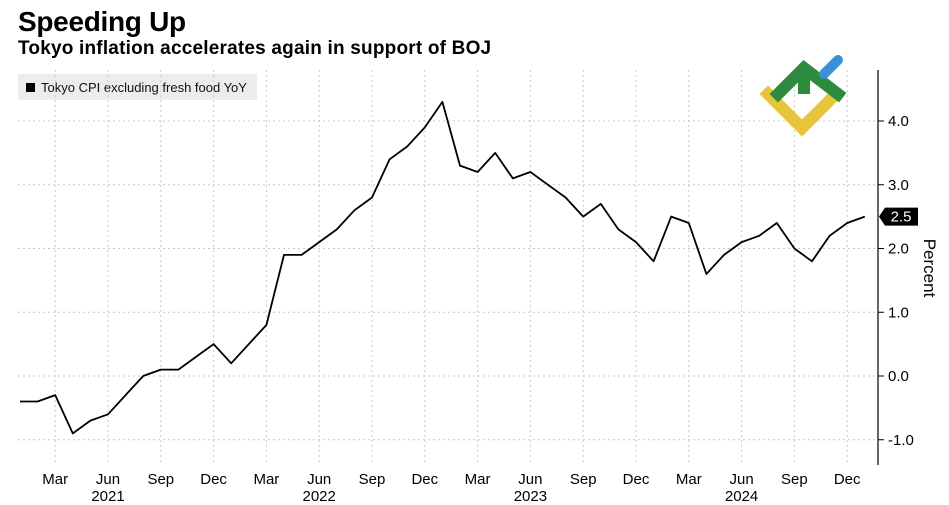  Describe the element at coordinates (319, 496) in the screenshot. I see `x-year-label: 2022` at that location.